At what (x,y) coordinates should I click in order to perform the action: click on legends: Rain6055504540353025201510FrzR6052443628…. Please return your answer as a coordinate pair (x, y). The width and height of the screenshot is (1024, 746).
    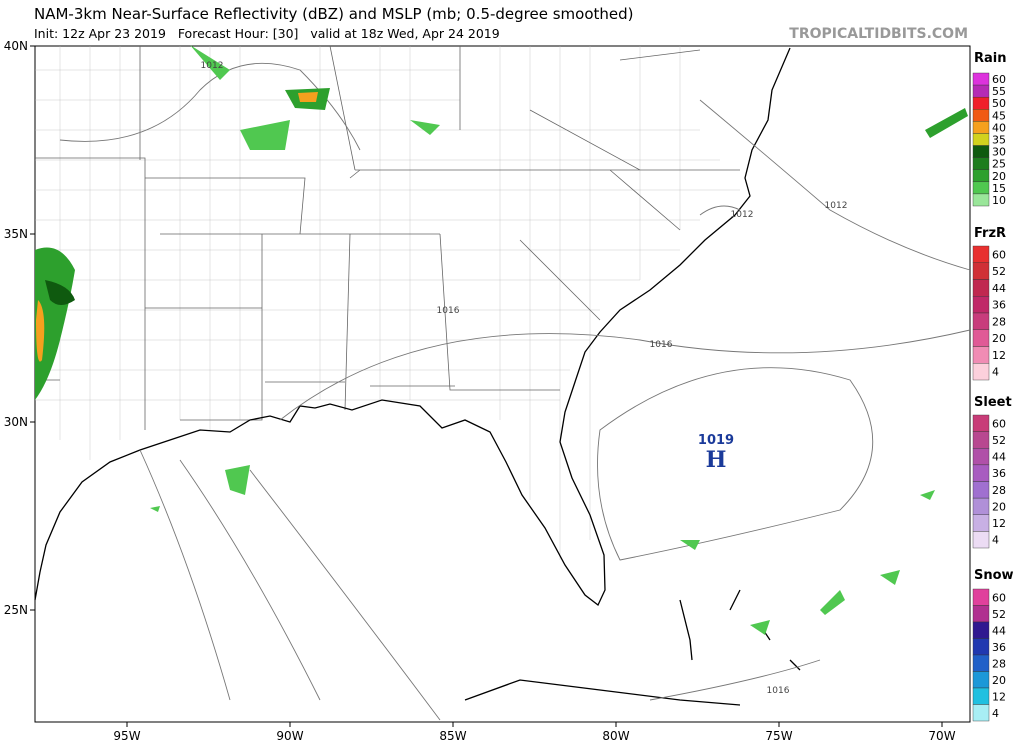
    Looking at the image, I should click on (993, 386).